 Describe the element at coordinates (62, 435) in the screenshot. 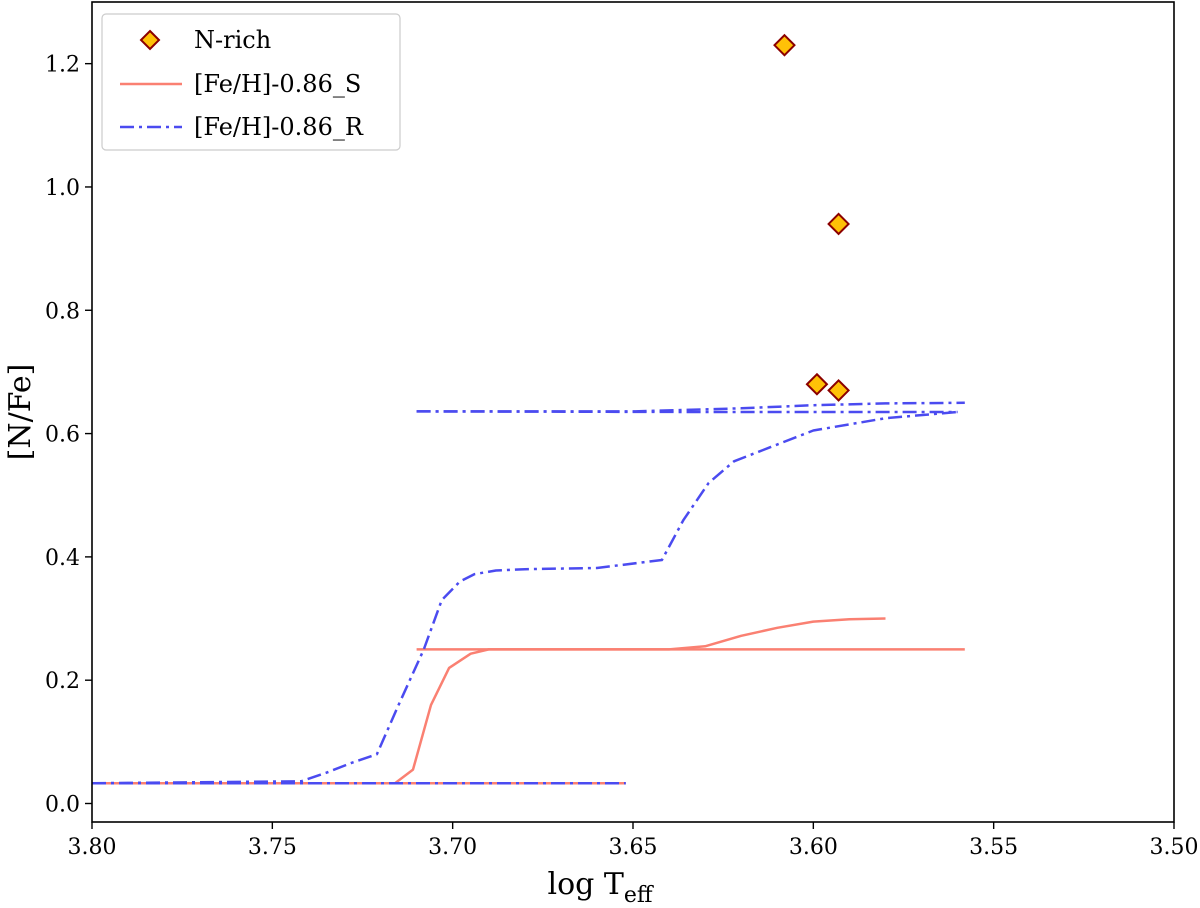

I see `y-tick-label: 0.6` at that location.